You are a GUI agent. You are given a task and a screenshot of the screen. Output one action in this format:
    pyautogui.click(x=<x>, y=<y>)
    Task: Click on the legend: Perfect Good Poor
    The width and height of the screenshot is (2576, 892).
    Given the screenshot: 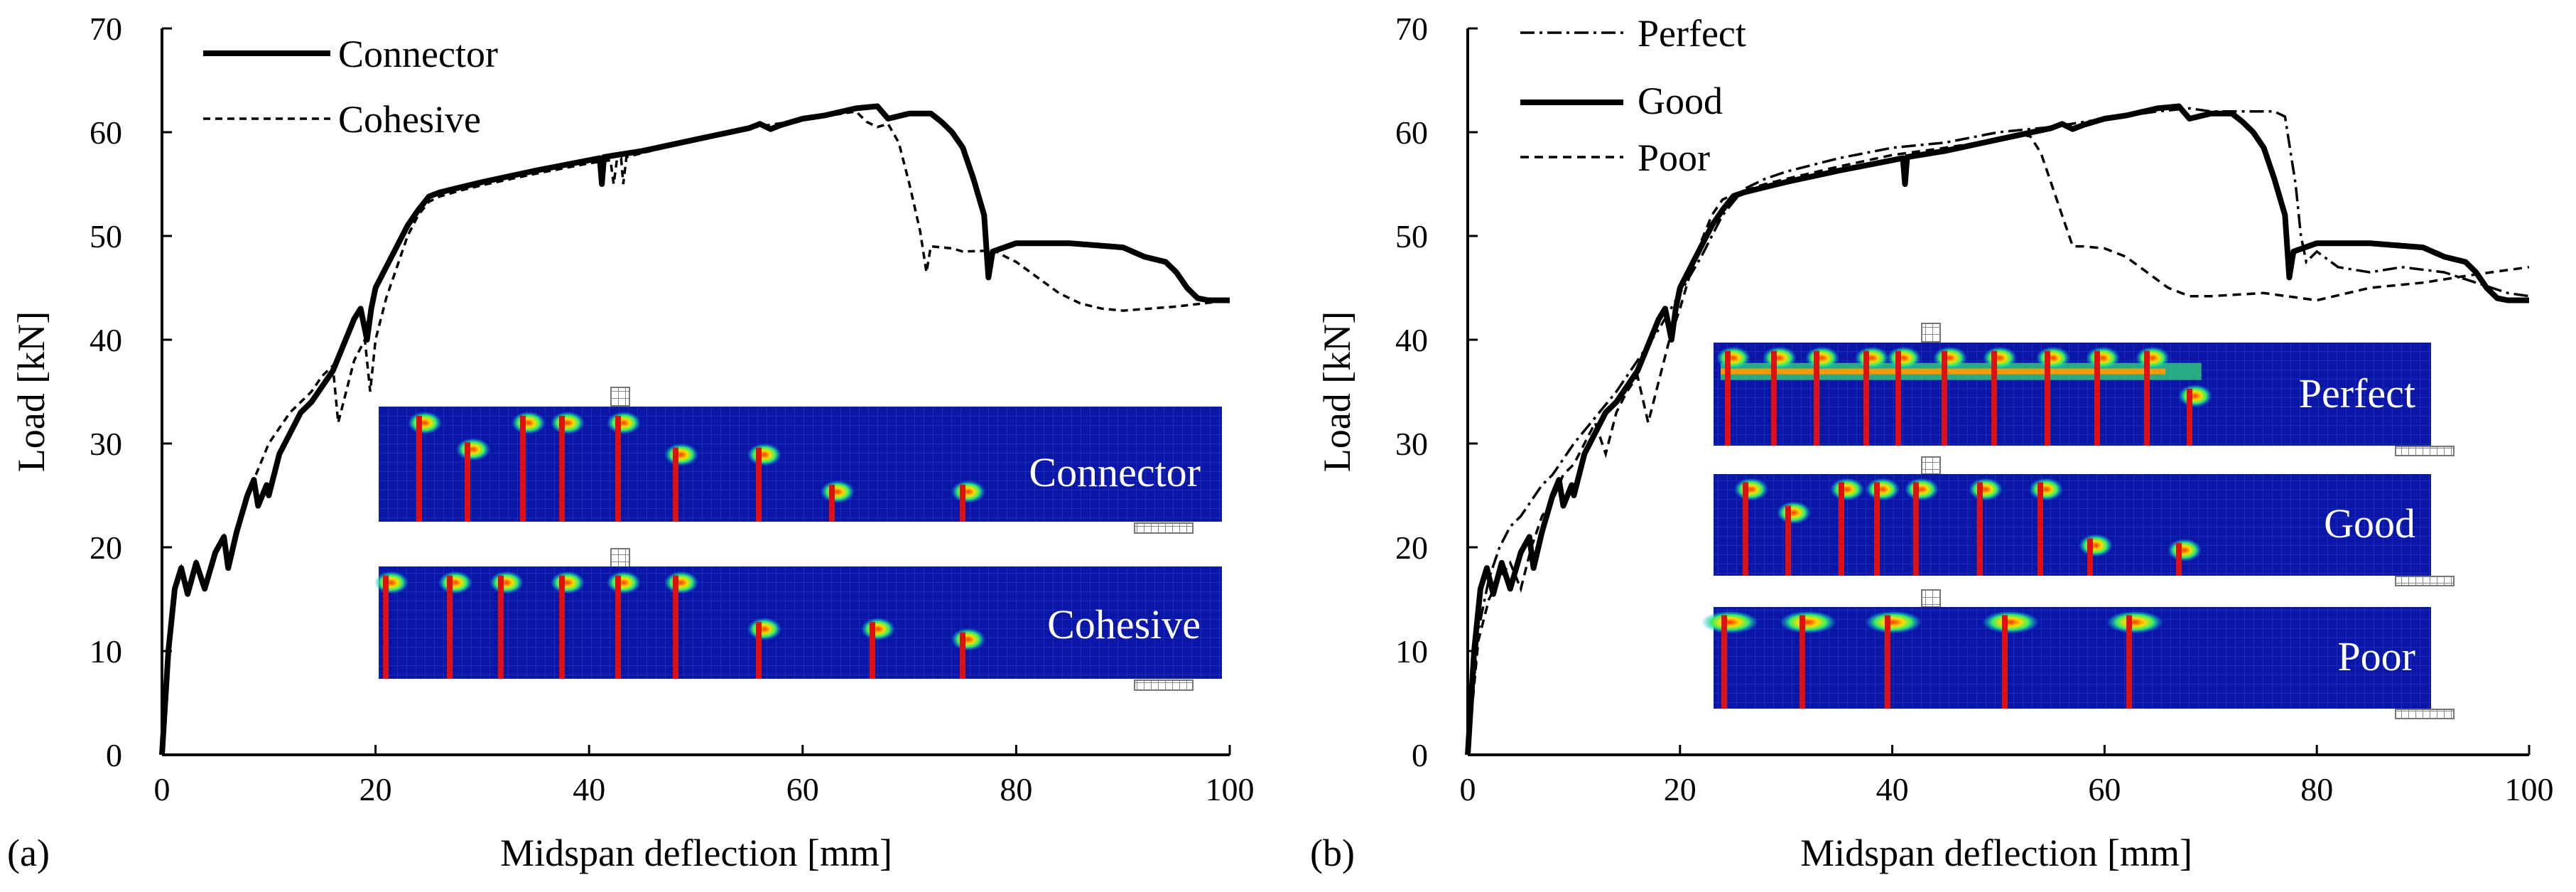 What is the action you would take?
    pyautogui.click(x=1633, y=95)
    